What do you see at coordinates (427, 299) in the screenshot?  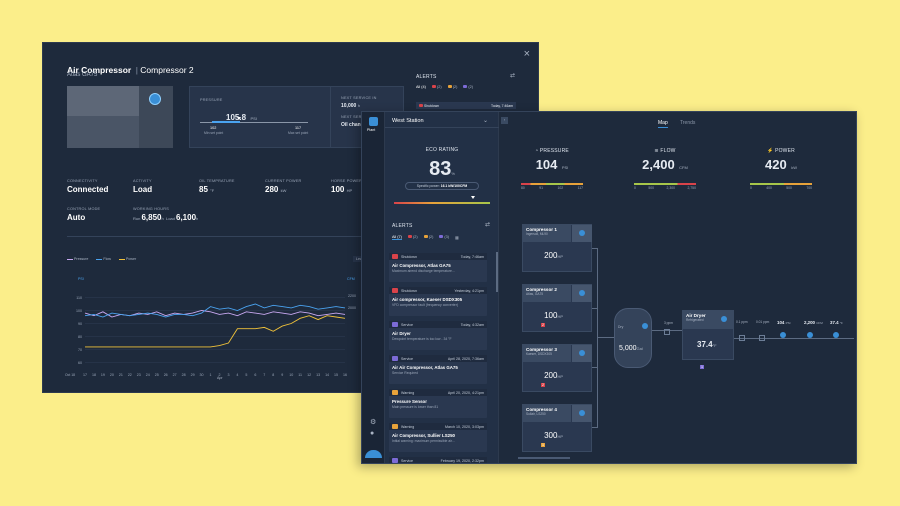 I see `alert-title: Air compressor, Kaeser DSDX305` at bounding box center [427, 299].